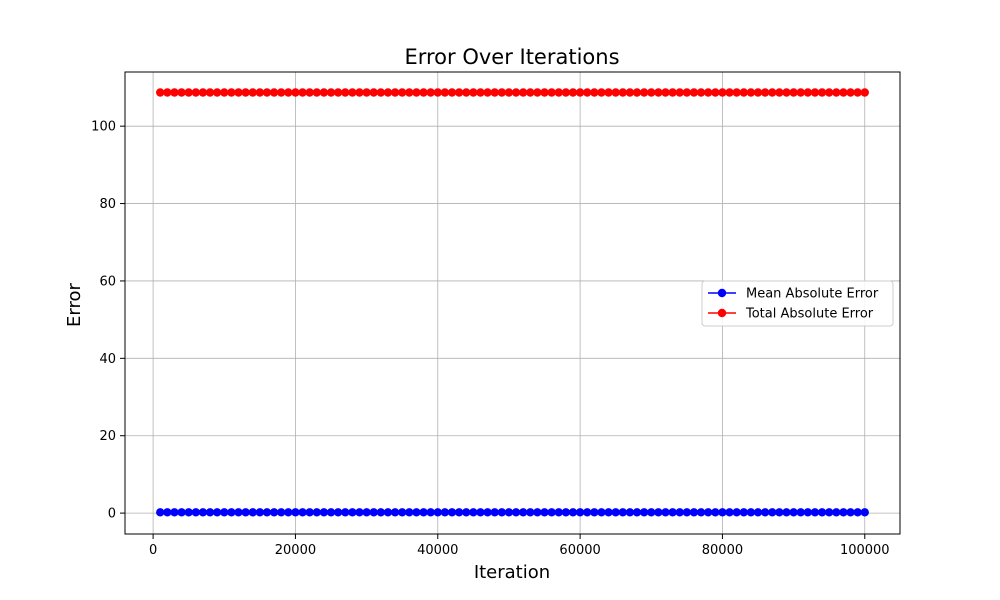  I want to click on legend-box, so click(797, 303).